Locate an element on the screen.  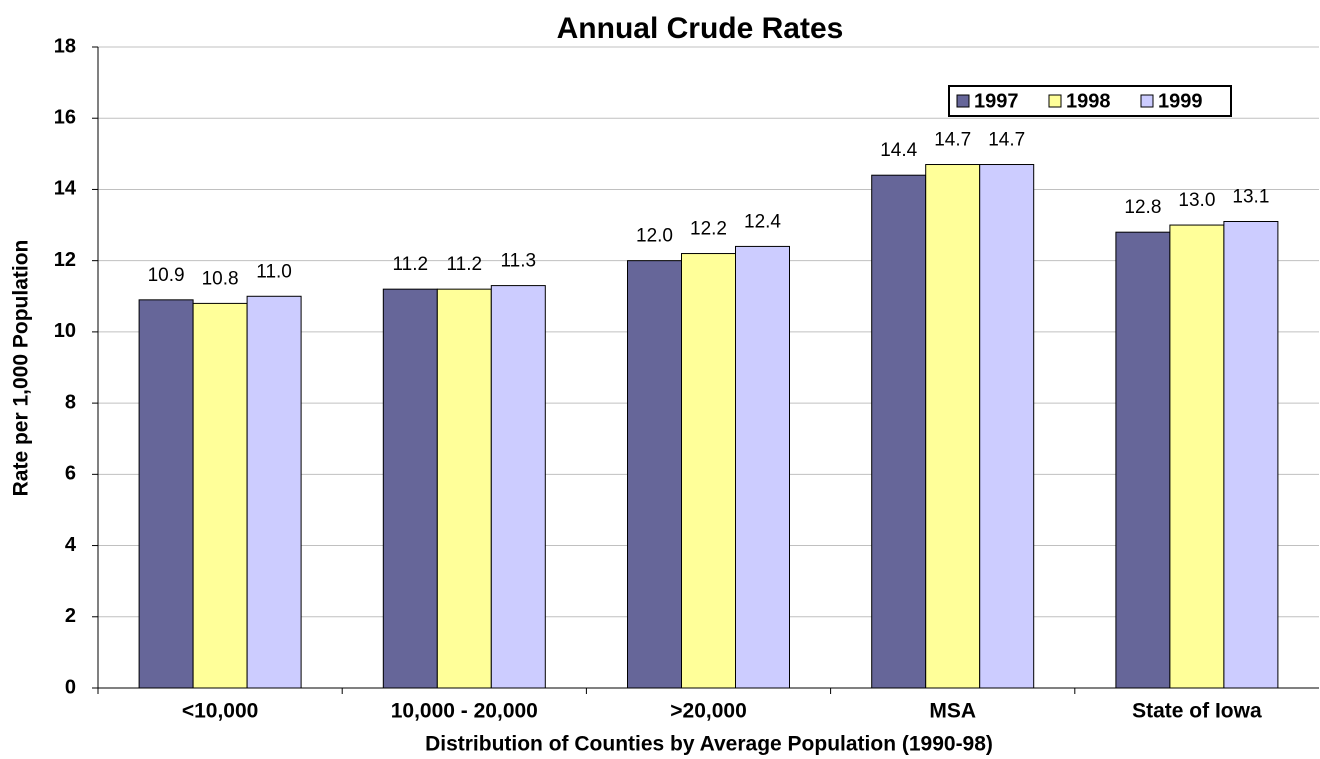
y-axis-label: Rate per 1,000 Population is located at coordinates (21, 368).